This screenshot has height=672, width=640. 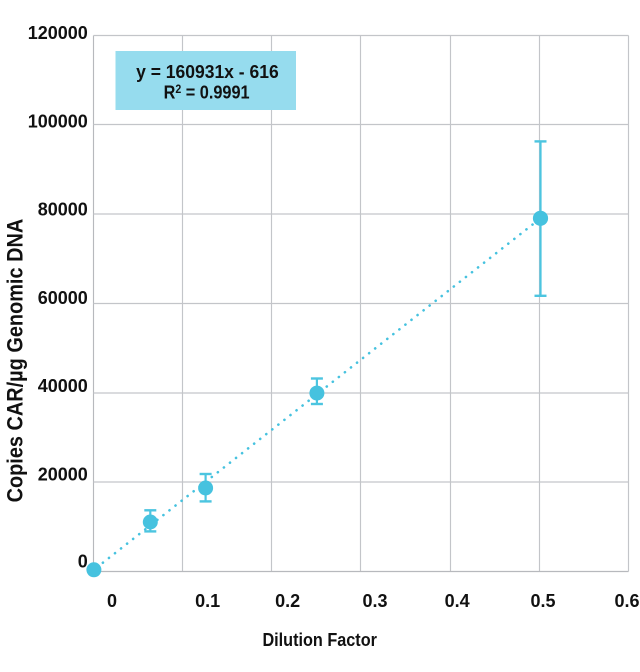 What do you see at coordinates (63, 475) in the screenshot?
I see `svg-text: 20000` at bounding box center [63, 475].